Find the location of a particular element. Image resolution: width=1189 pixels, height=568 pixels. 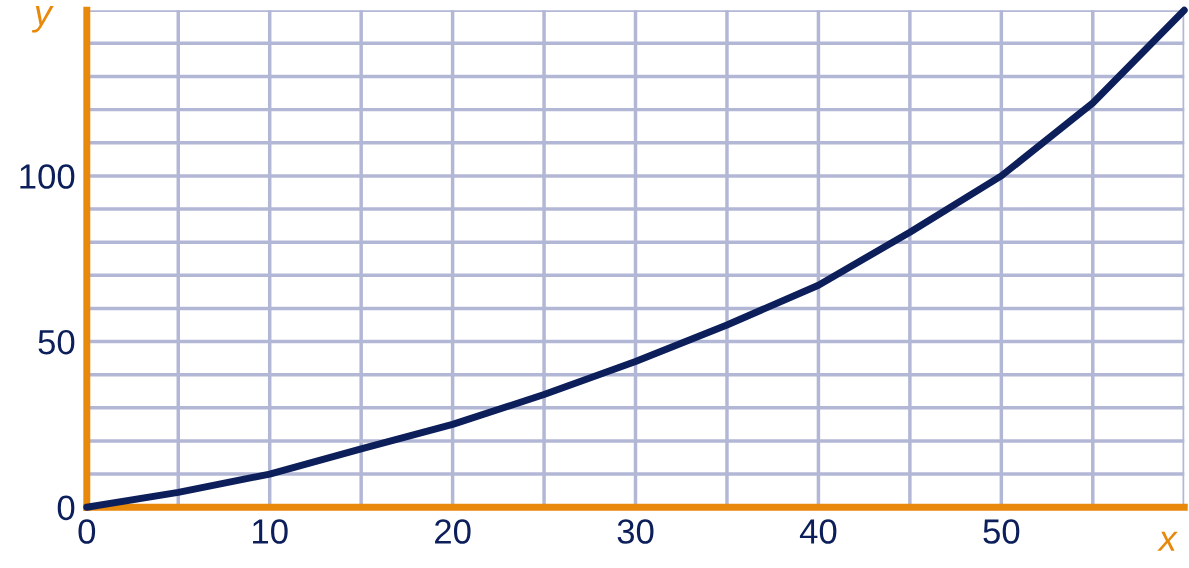

y-tick-label: 100 is located at coordinates (47, 176).